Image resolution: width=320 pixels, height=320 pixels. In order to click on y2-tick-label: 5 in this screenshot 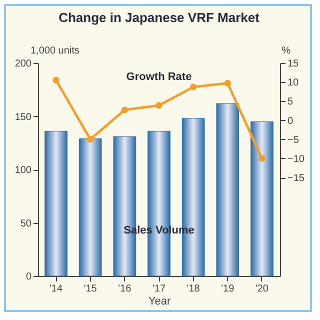, I will do `click(291, 102)`.